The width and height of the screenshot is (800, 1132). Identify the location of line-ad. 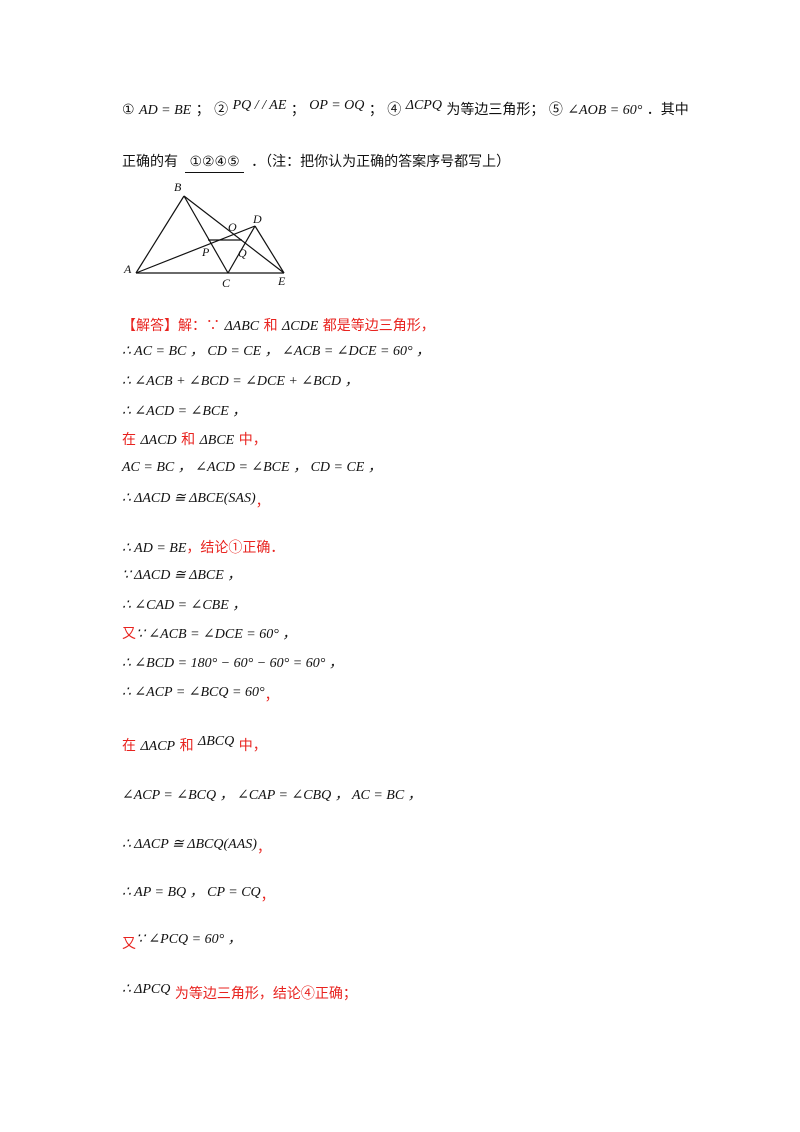
(195, 249).